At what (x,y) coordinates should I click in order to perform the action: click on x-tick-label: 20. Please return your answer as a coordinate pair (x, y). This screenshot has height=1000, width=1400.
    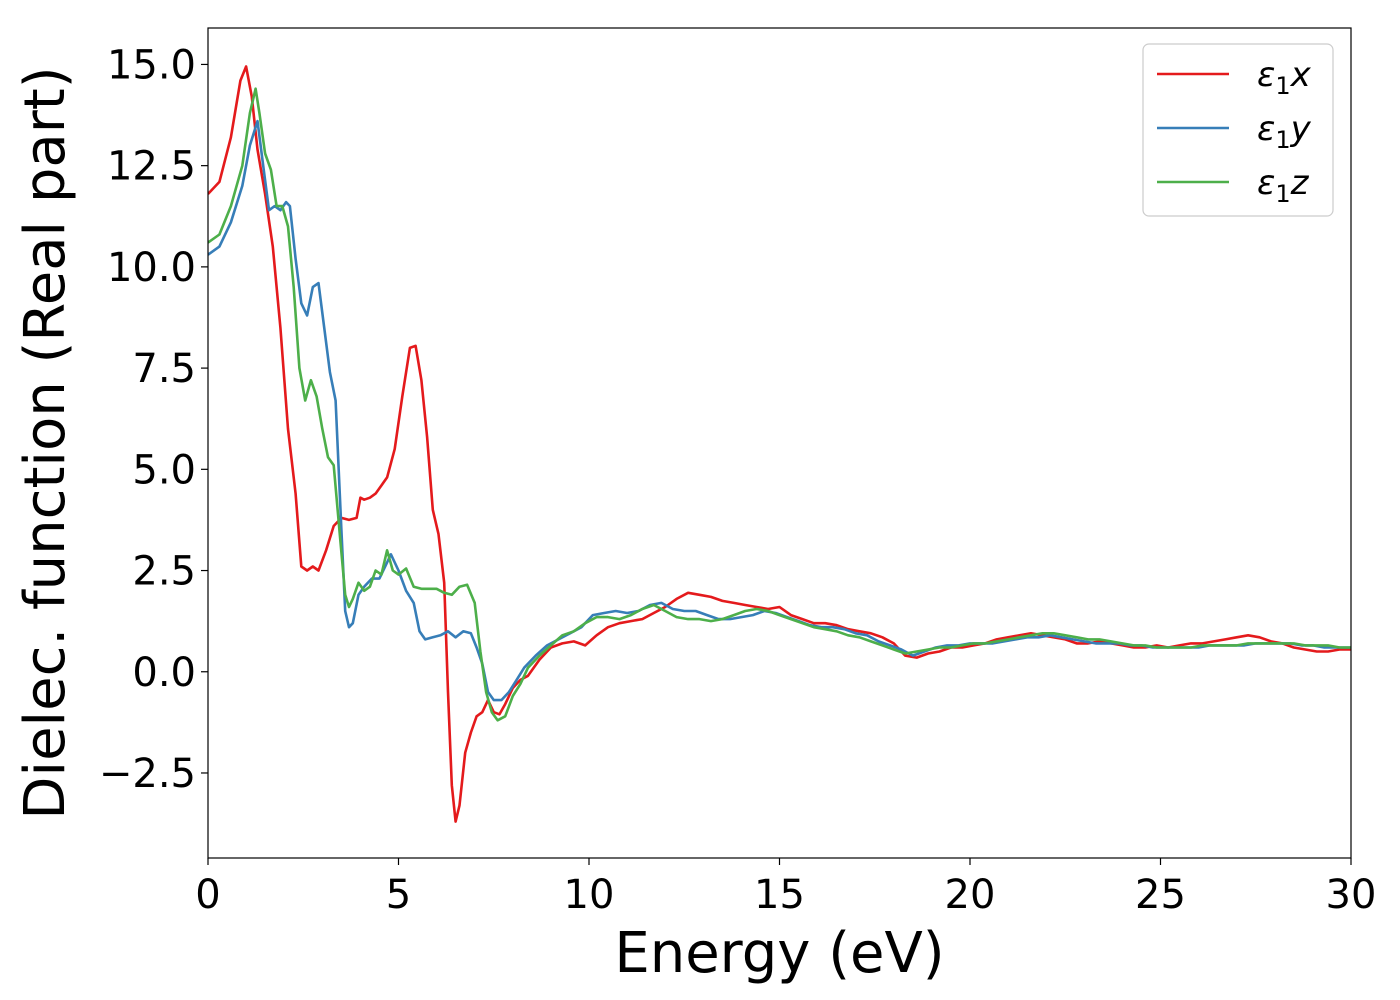
    Looking at the image, I should click on (970, 895).